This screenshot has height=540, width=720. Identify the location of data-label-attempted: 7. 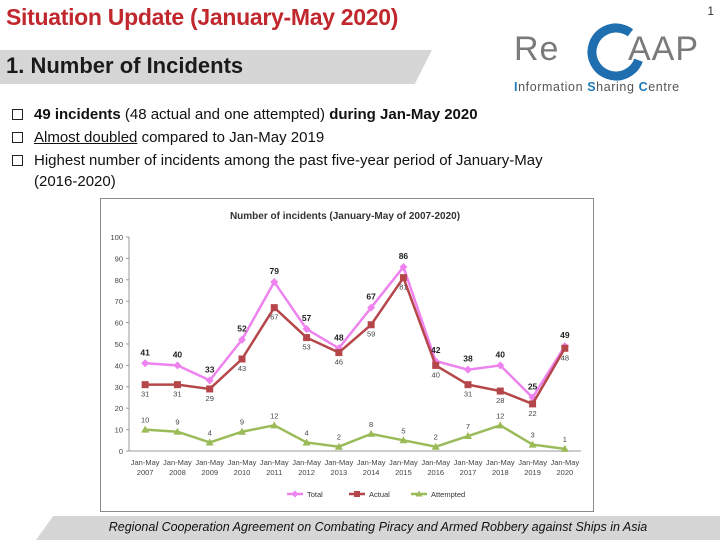
(468, 426).